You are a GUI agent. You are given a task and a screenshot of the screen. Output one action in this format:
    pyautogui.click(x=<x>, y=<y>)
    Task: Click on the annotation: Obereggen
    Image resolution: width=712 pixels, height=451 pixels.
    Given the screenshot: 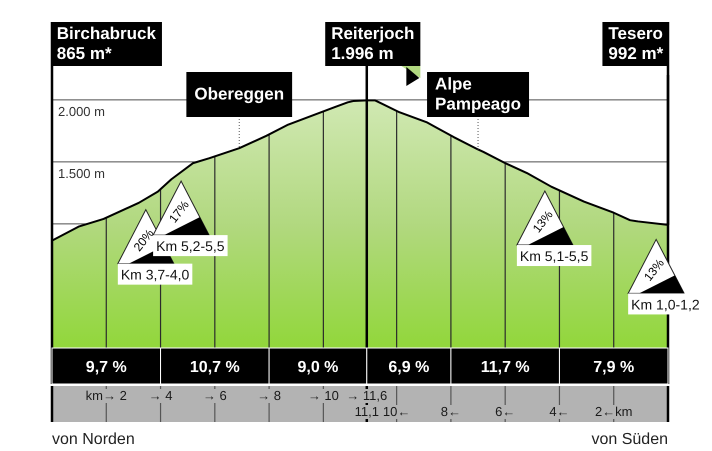 What is the action you would take?
    pyautogui.click(x=239, y=94)
    